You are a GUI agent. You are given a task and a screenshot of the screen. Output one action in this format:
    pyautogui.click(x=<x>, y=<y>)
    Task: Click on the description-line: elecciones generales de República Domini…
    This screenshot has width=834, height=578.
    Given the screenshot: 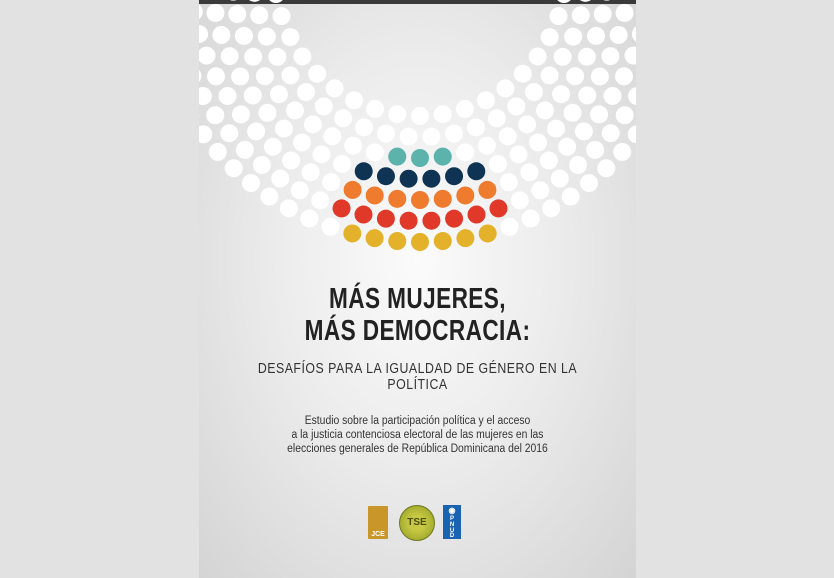 What is the action you would take?
    pyautogui.click(x=417, y=449)
    